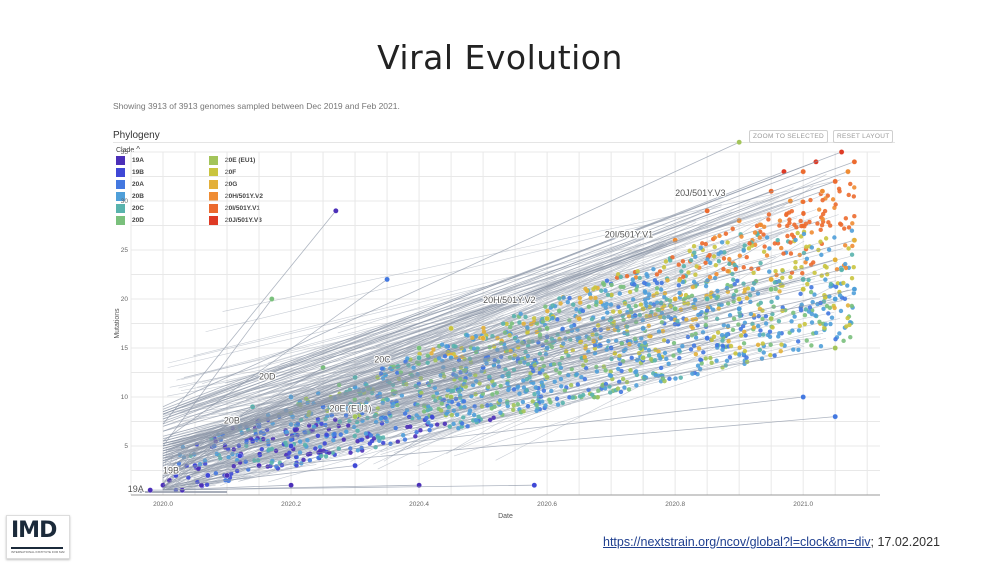 The width and height of the screenshot is (1000, 566). Describe the element at coordinates (213, 160) in the screenshot. I see `legend-swatch` at that location.